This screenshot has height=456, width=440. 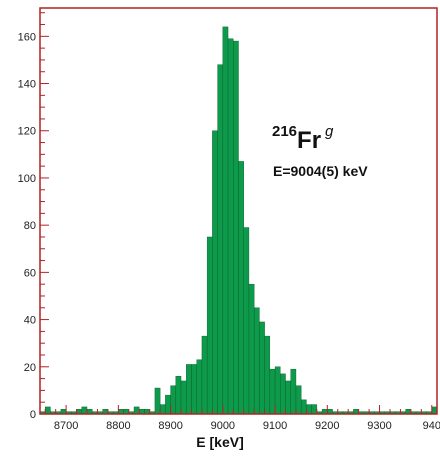 I want to click on y-tick-label: 80, so click(x=30, y=226).